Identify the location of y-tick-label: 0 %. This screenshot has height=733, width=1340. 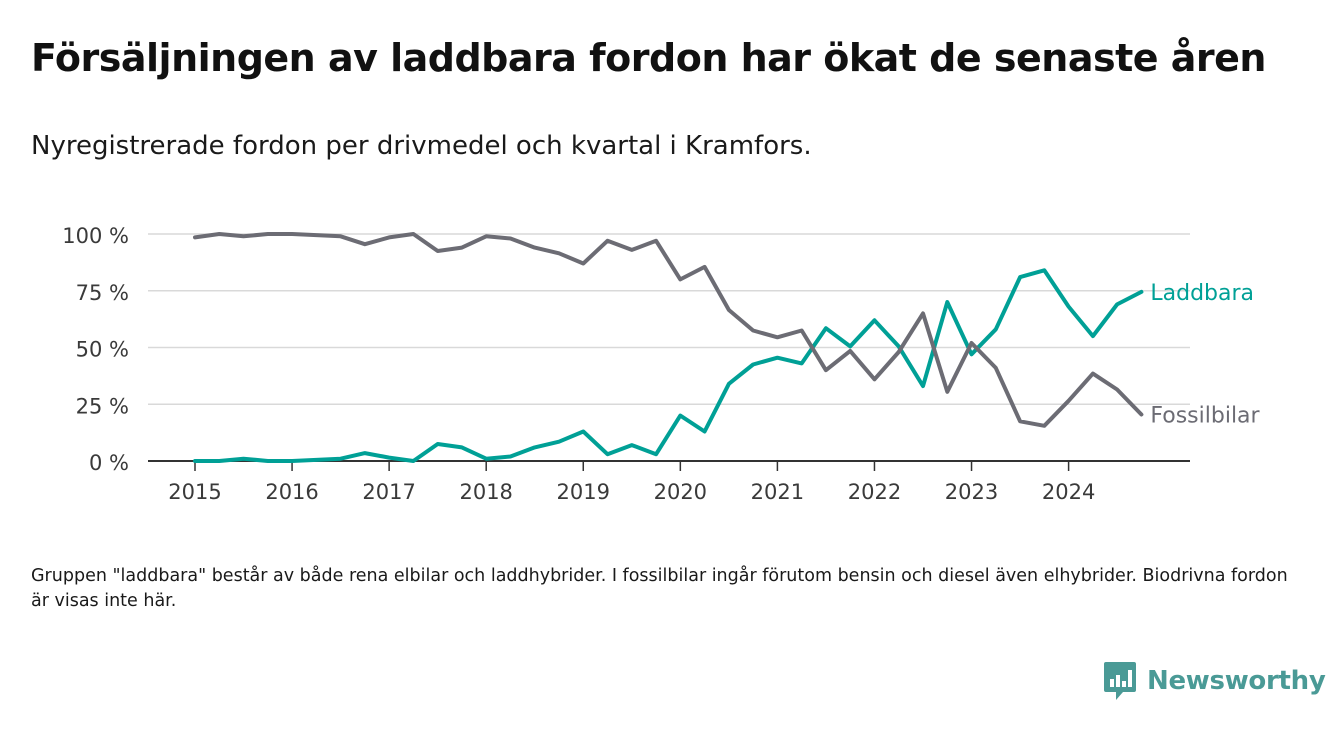
(109, 463).